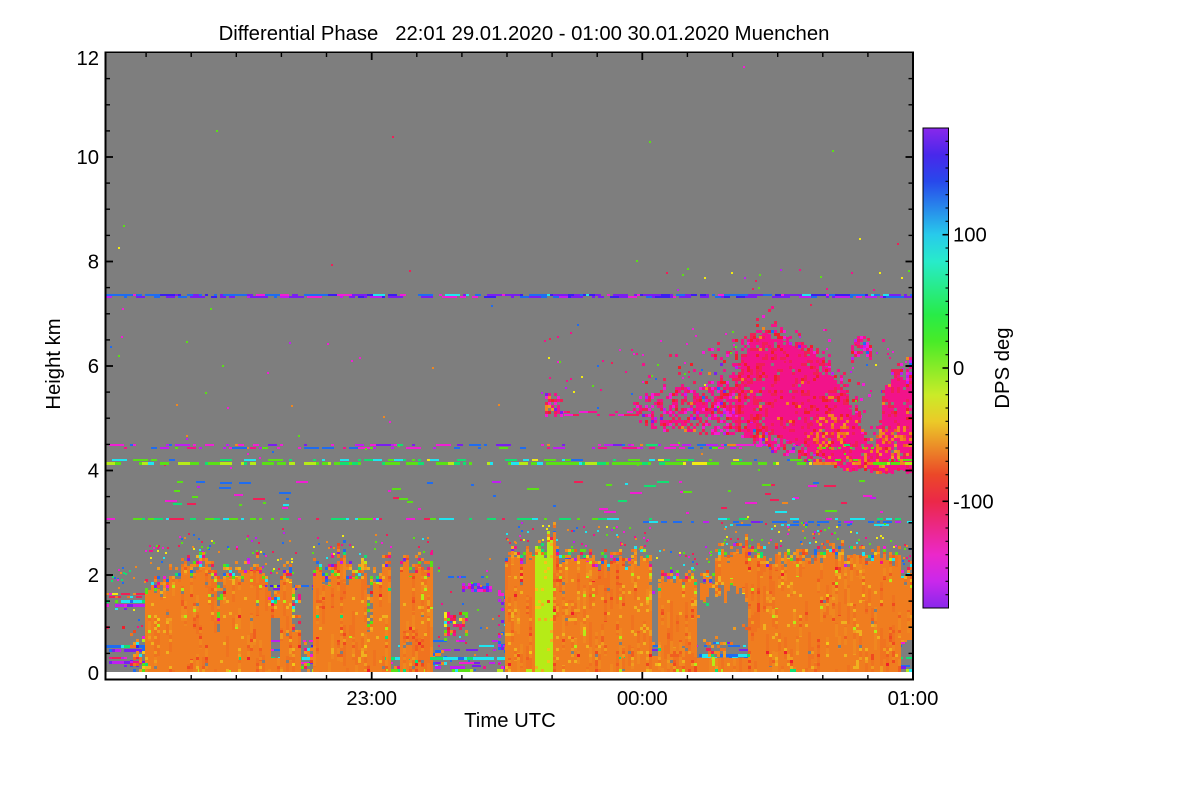  I want to click on svg-text: 100, so click(970, 236).